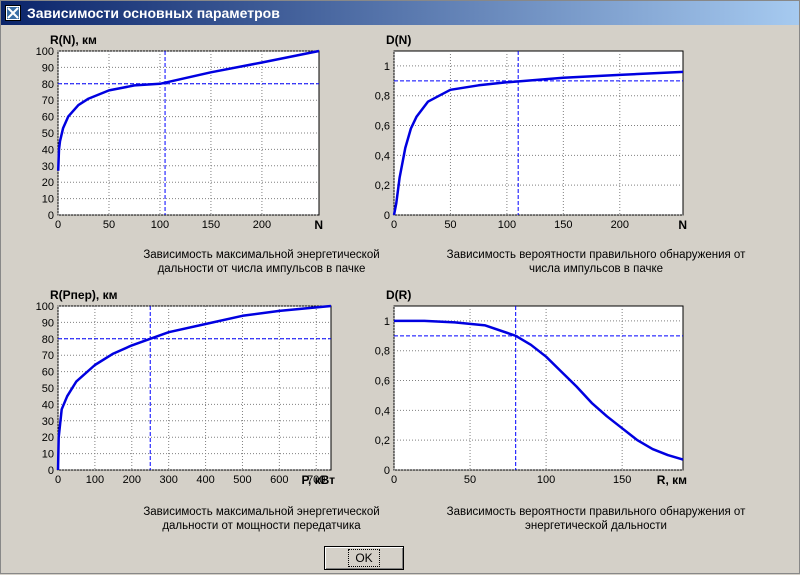 The width and height of the screenshot is (800, 575). I want to click on chart-caption: числа импульсов в пачке, so click(596, 269).